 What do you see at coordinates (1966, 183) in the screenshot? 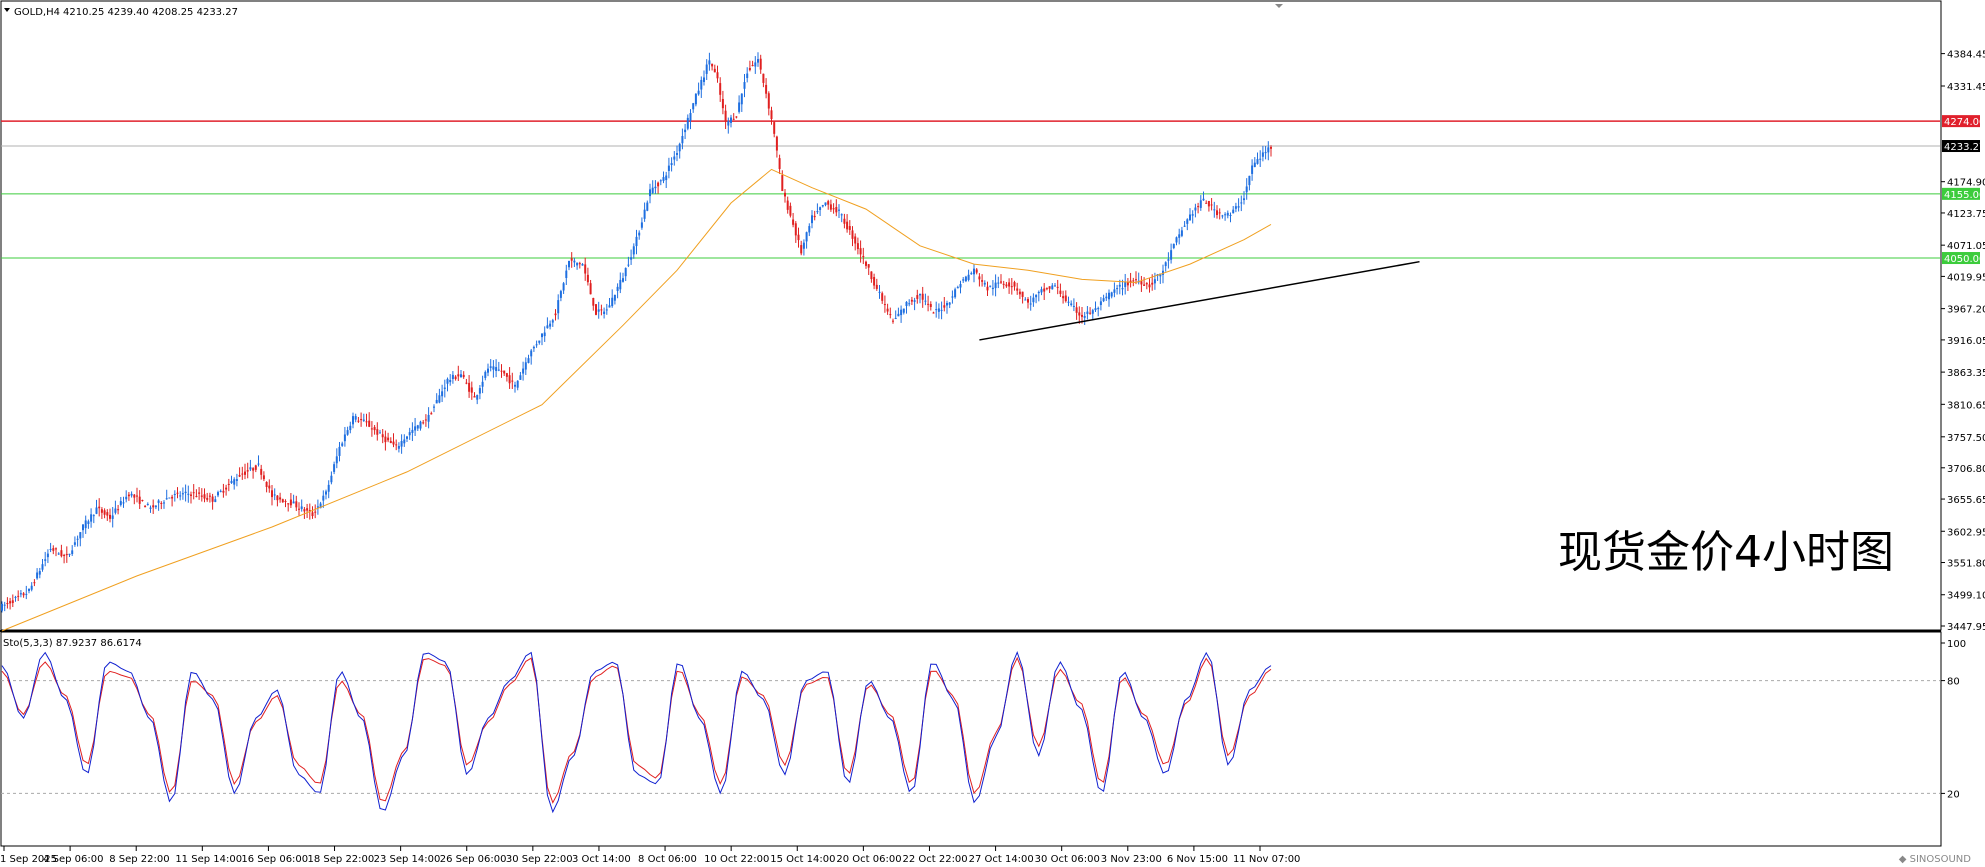
I see `price-tick-label: 4174.90` at bounding box center [1966, 183].